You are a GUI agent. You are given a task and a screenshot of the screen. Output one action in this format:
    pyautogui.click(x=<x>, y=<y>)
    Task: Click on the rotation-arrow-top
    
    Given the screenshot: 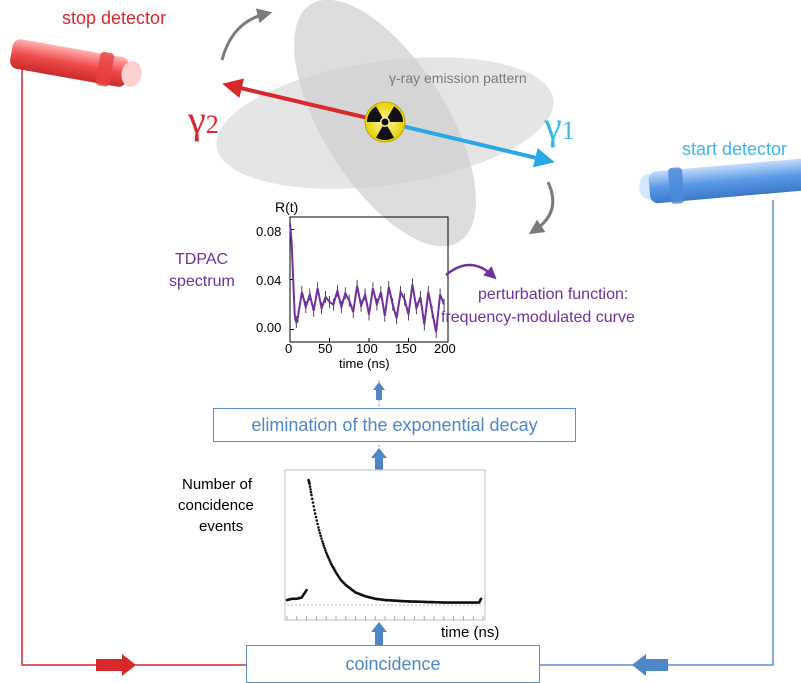 What is the action you would take?
    pyautogui.click(x=246, y=34)
    